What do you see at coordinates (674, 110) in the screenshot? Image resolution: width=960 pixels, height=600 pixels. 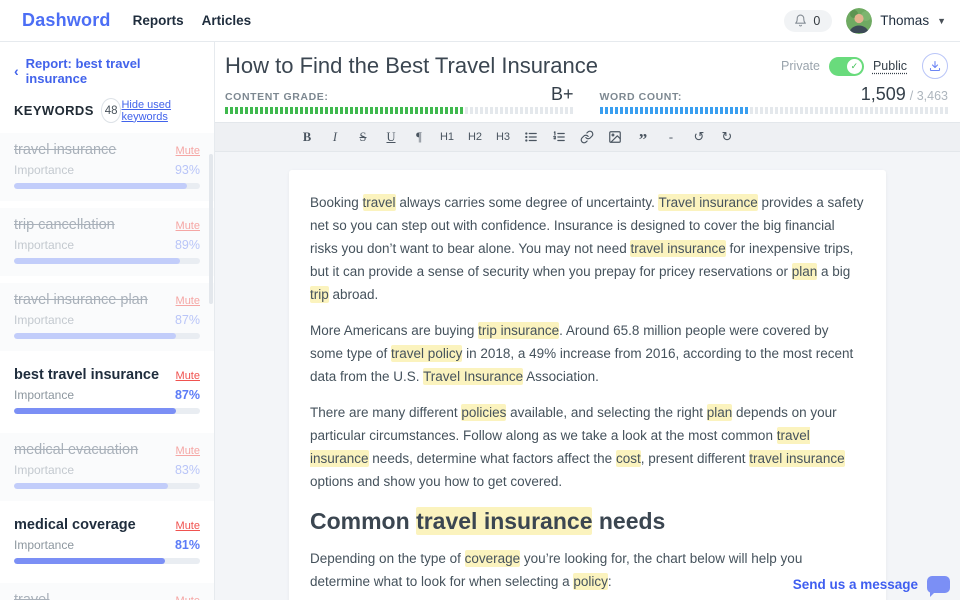 I see `word-count-bar-fill` at bounding box center [674, 110].